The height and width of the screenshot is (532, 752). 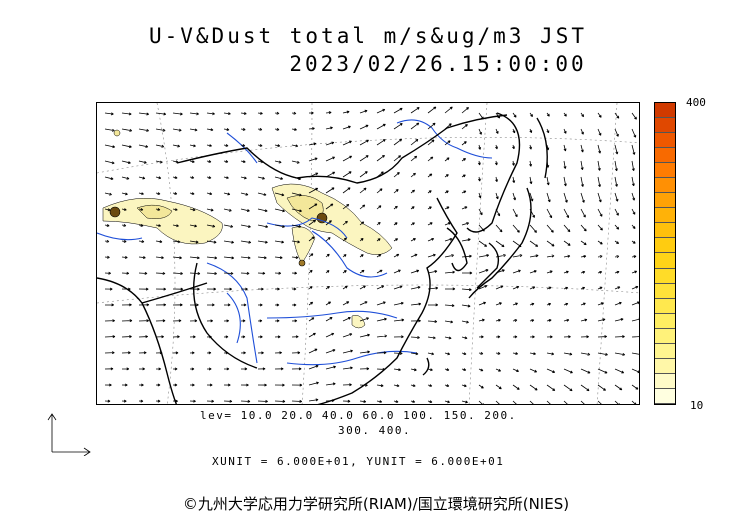 I want to click on contour-levels-line2: 300. 400., so click(x=375, y=430).